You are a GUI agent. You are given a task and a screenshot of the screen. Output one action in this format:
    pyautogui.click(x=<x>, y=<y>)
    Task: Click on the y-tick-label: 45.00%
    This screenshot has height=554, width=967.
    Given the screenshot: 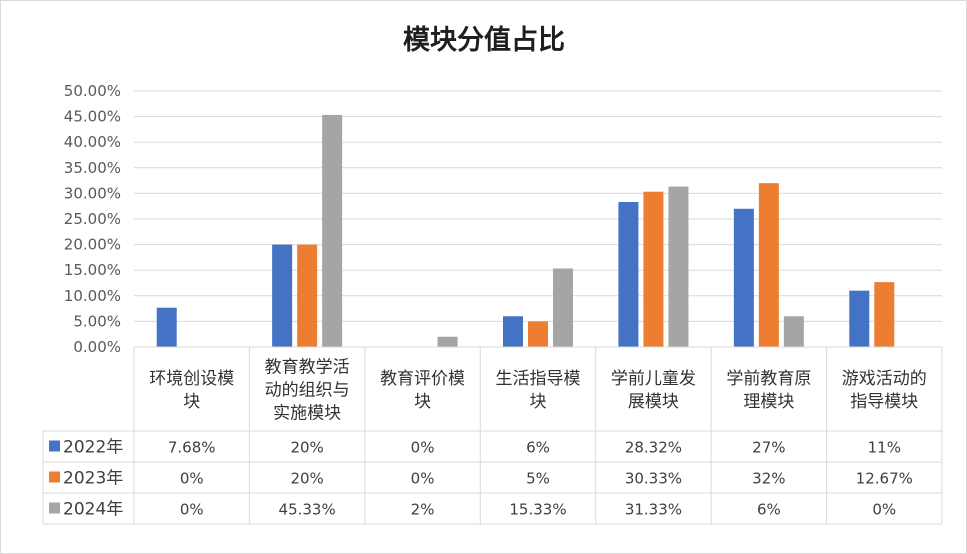 What is the action you would take?
    pyautogui.click(x=92, y=117)
    